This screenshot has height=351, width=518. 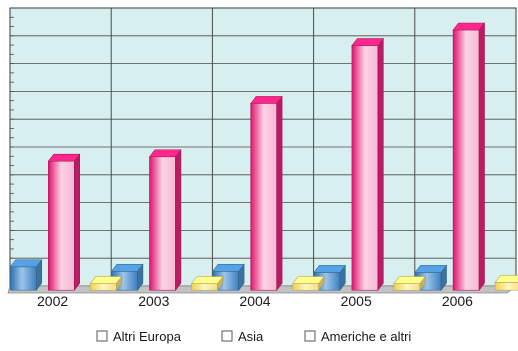 I want to click on legend-label: Asia, so click(x=251, y=336).